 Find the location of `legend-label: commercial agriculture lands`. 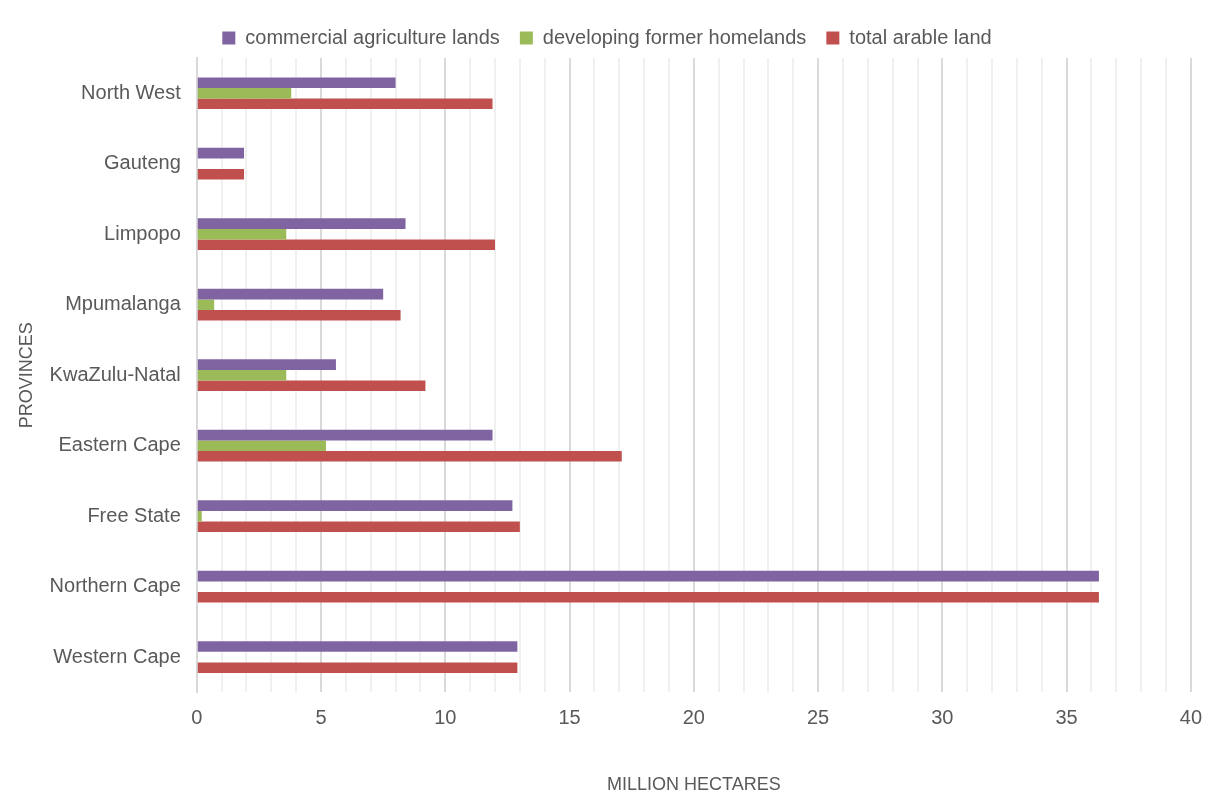

legend-label: commercial agriculture lands is located at coordinates (372, 36).